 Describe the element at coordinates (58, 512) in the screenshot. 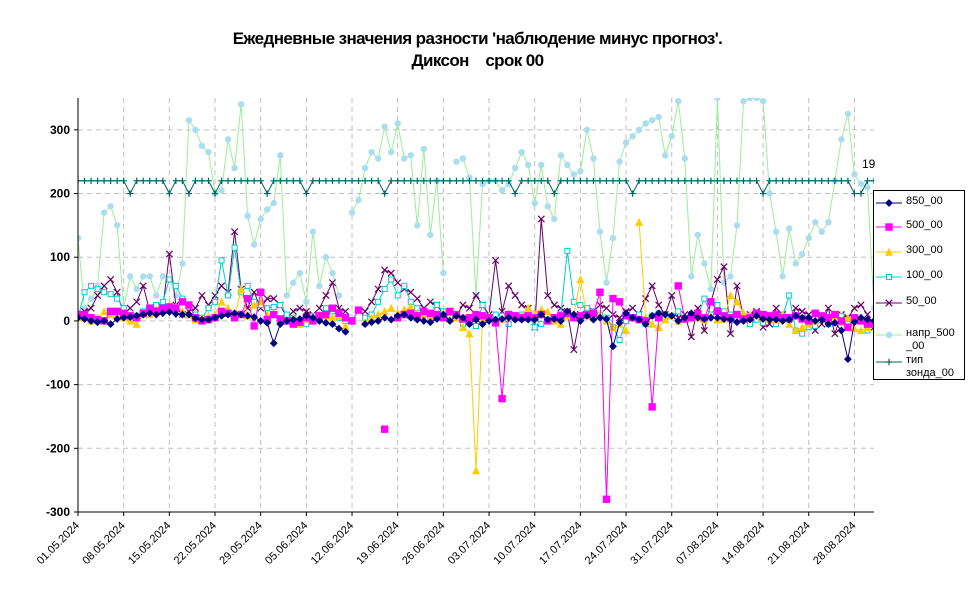

I see `y-tick-label: -300` at that location.